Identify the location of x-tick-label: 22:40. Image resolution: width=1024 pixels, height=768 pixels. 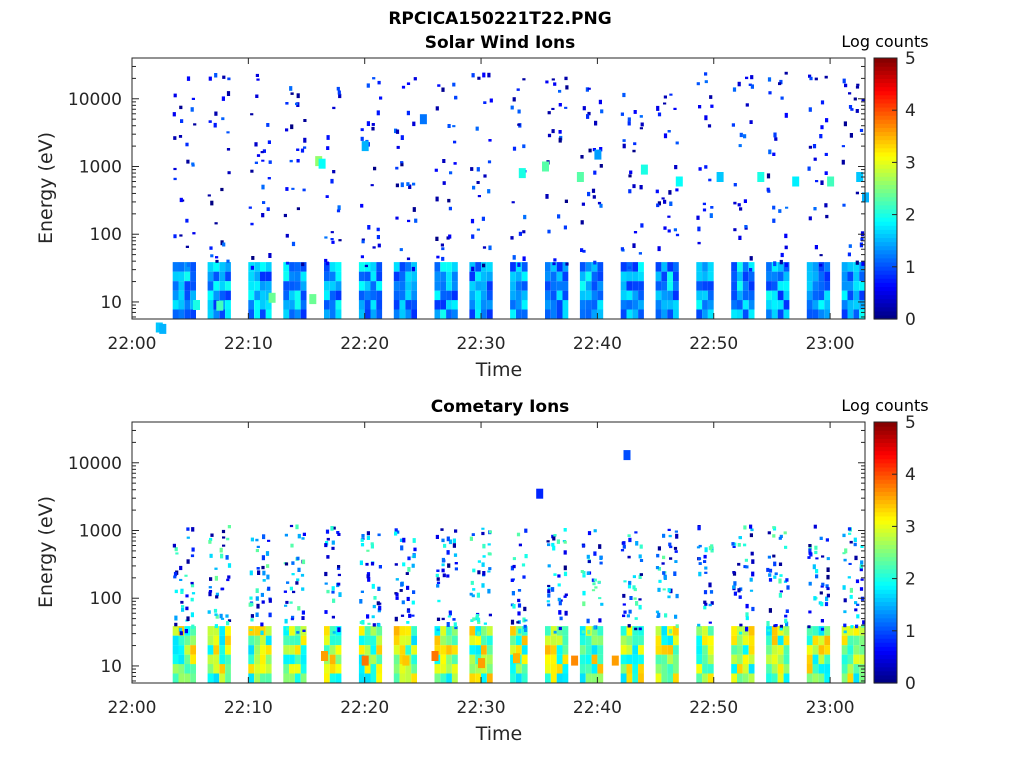
(597, 708).